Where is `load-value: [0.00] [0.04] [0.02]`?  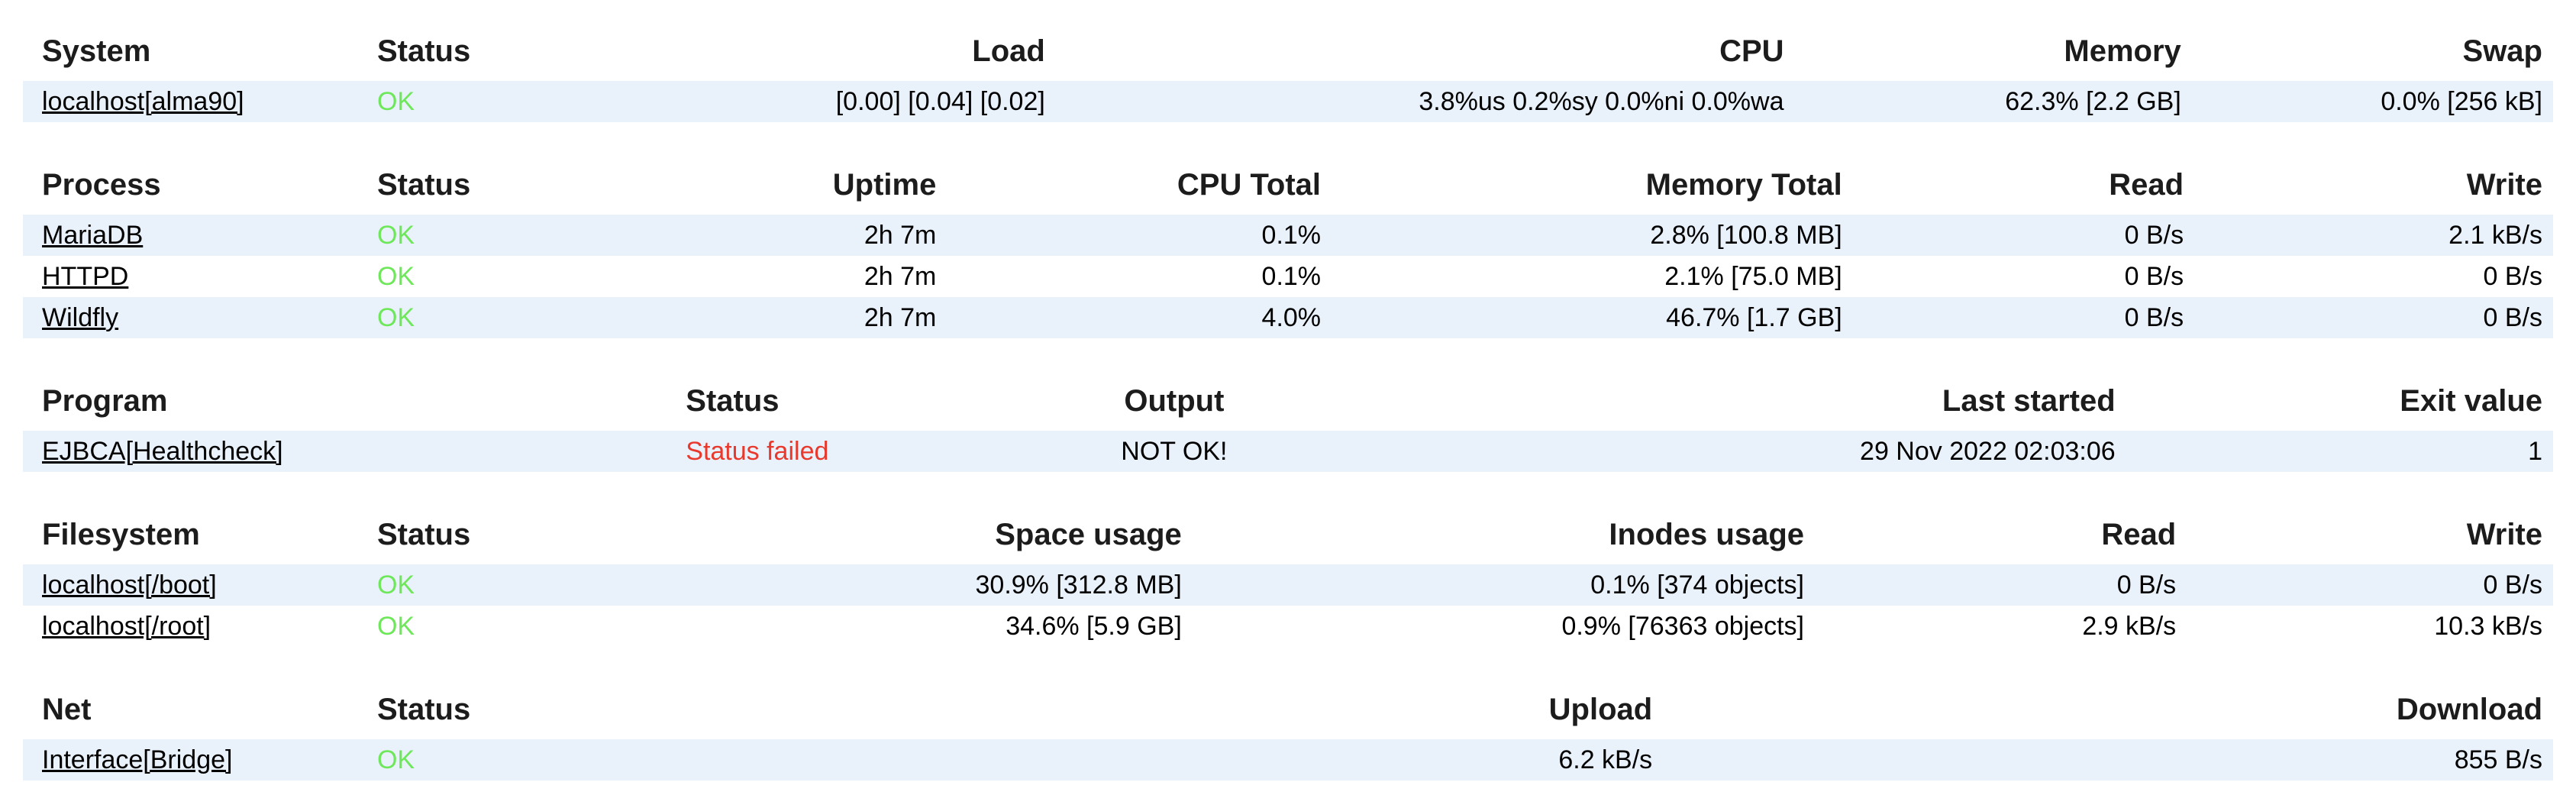 load-value: [0.00] [0.04] [0.02] is located at coordinates (940, 101).